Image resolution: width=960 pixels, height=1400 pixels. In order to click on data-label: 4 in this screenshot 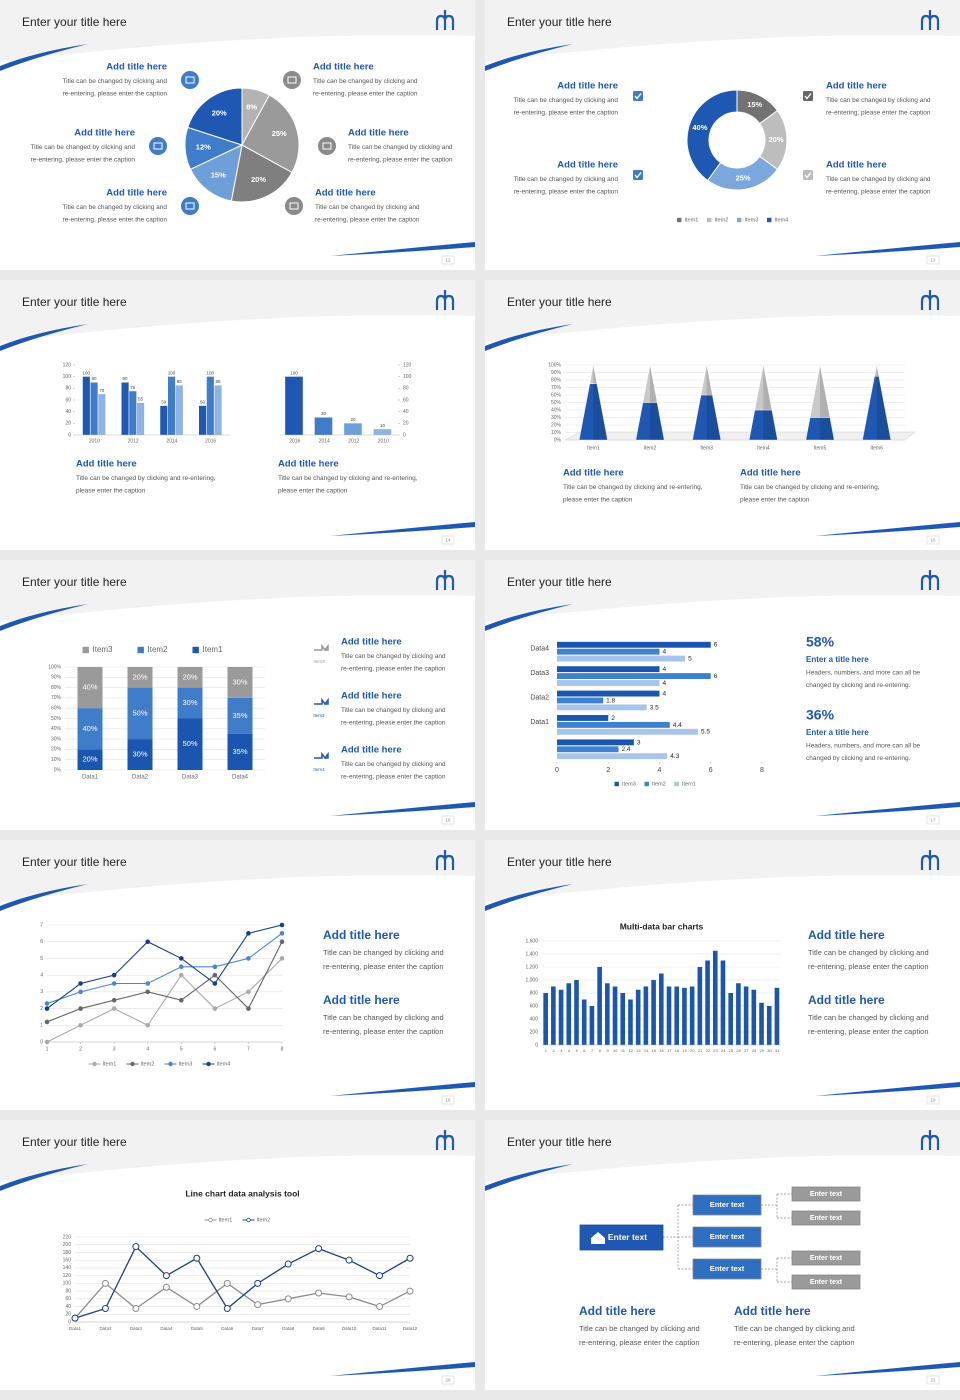, I will do `click(665, 652)`.